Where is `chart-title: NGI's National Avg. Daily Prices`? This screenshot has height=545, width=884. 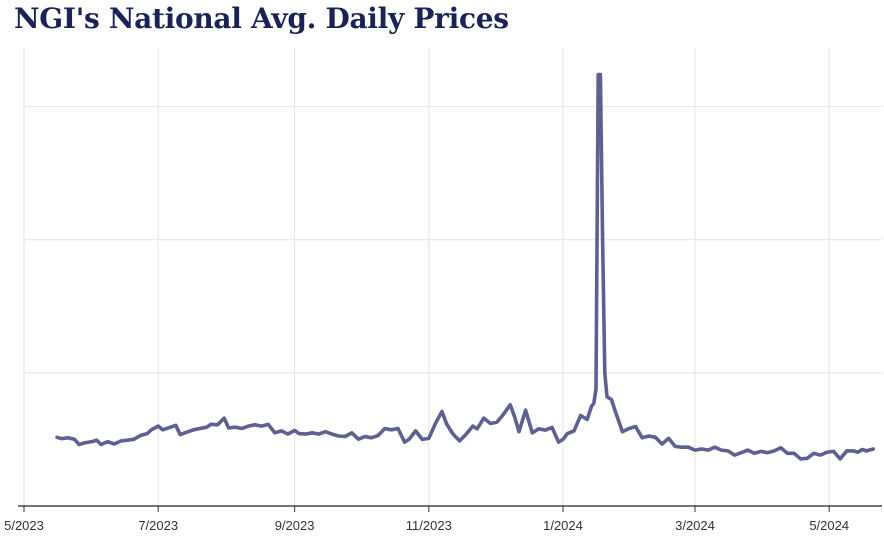 chart-title: NGI's National Avg. Daily Prices is located at coordinates (261, 18).